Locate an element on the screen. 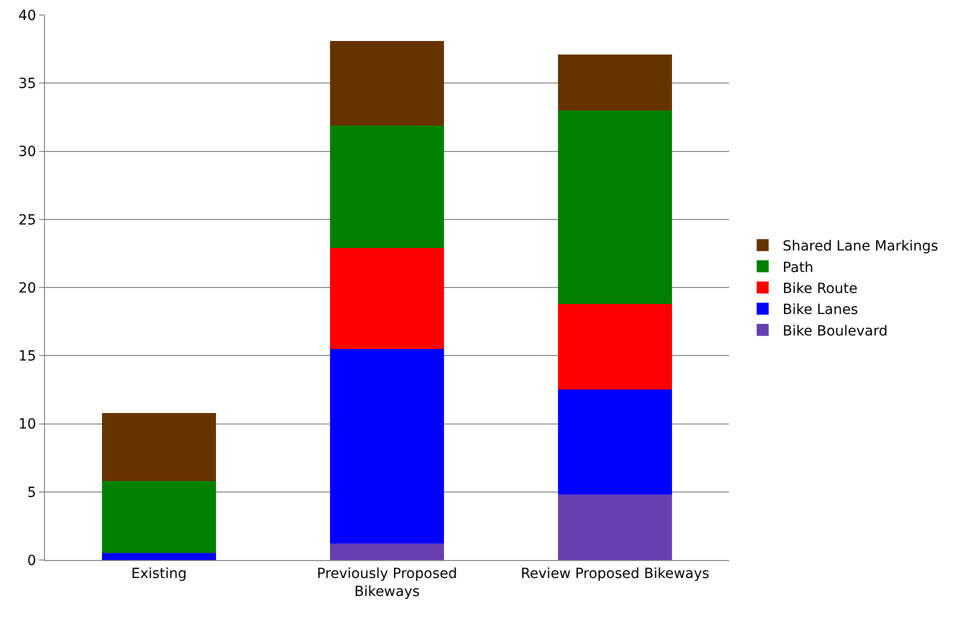  y-tick-label: 30 is located at coordinates (27, 152).